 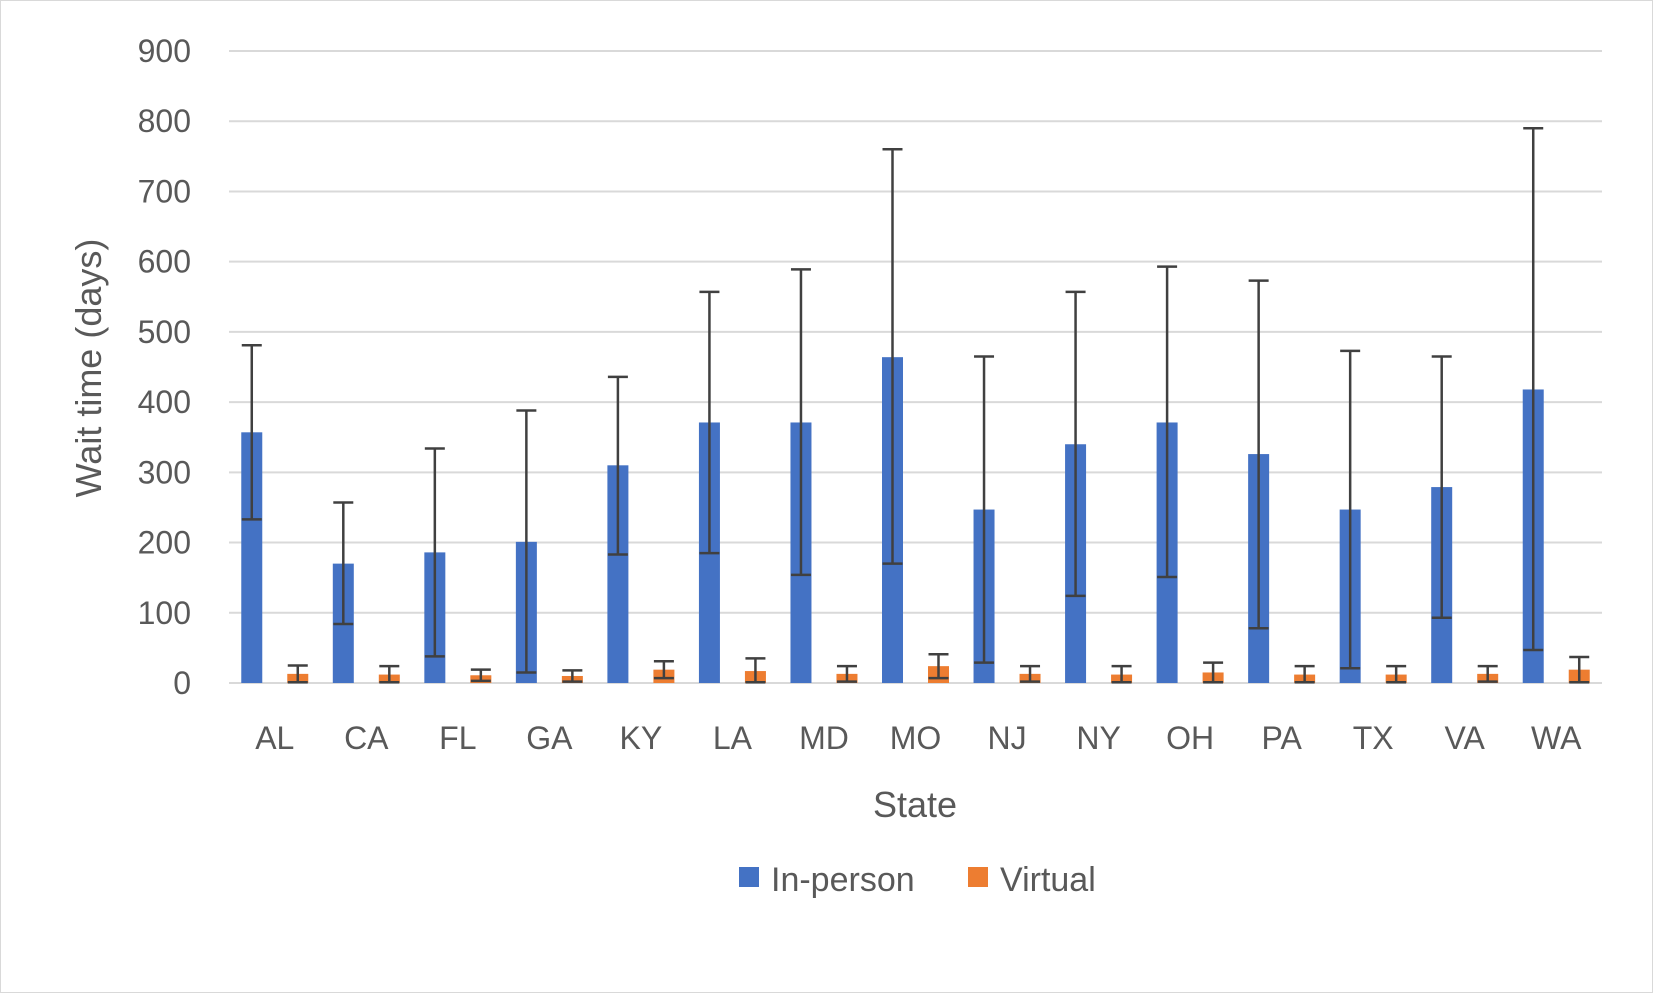 I want to click on y-tick-label: 500, so click(x=164, y=332).